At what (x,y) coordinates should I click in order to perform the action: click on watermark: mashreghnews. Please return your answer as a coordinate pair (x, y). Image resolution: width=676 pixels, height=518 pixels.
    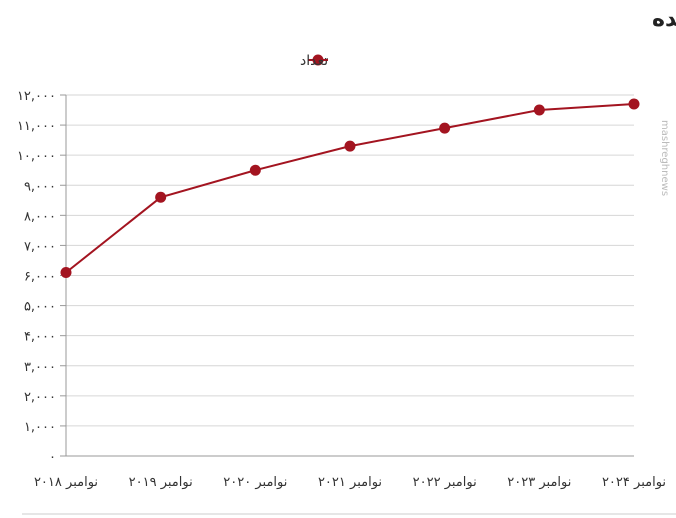
    Looking at the image, I should click on (664, 158).